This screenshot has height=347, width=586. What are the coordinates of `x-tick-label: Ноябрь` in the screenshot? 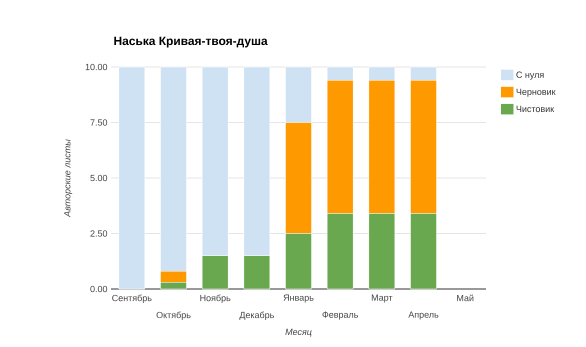 It's located at (215, 298).